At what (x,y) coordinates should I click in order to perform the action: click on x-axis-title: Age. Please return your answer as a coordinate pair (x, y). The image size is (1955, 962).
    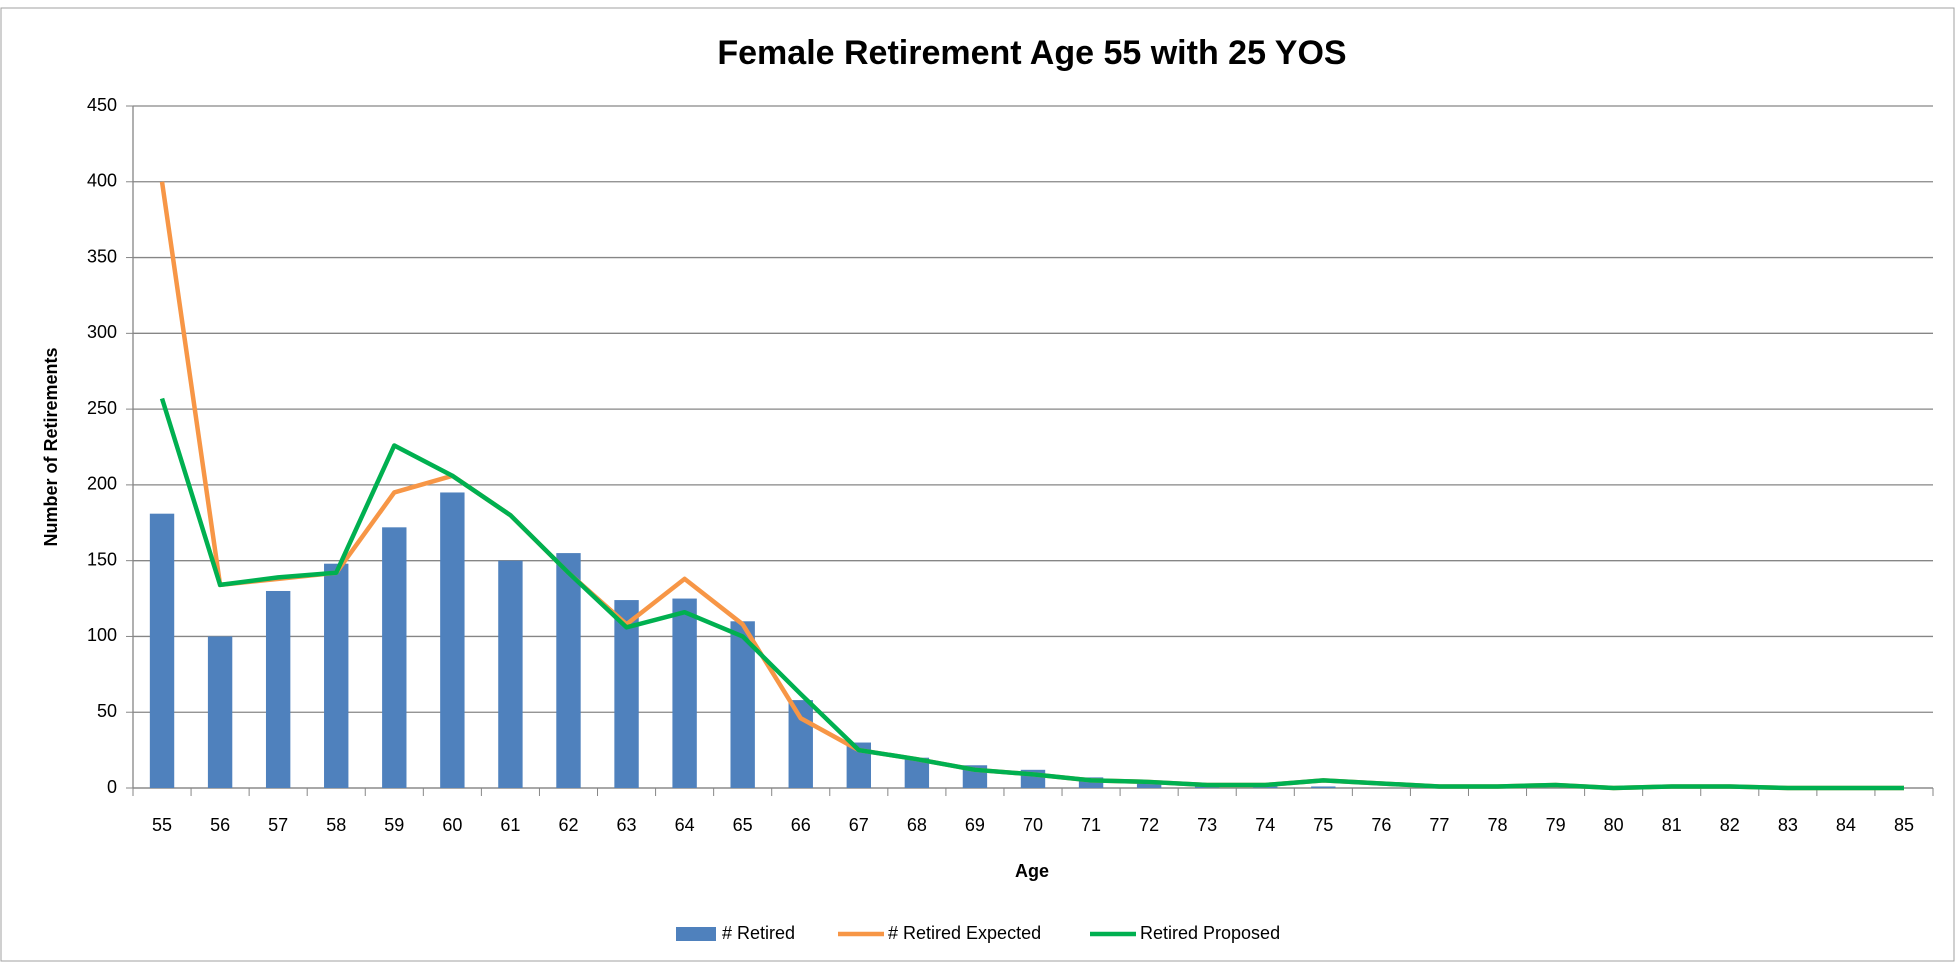
    Looking at the image, I should click on (1032, 871).